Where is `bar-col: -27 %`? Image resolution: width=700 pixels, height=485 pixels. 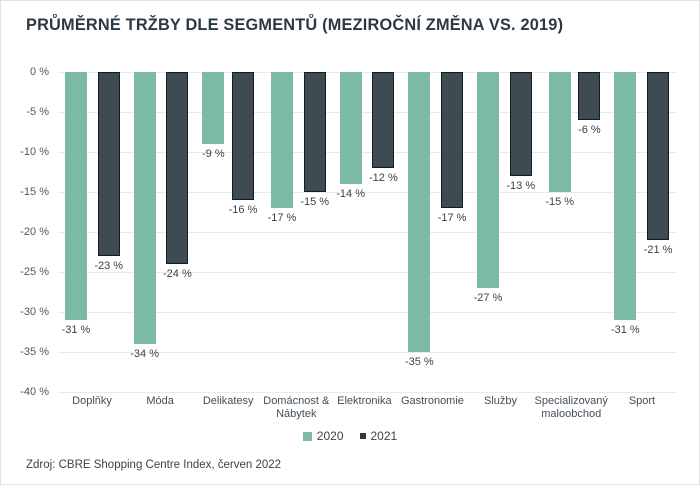 bar-col: -27 % is located at coordinates (488, 188).